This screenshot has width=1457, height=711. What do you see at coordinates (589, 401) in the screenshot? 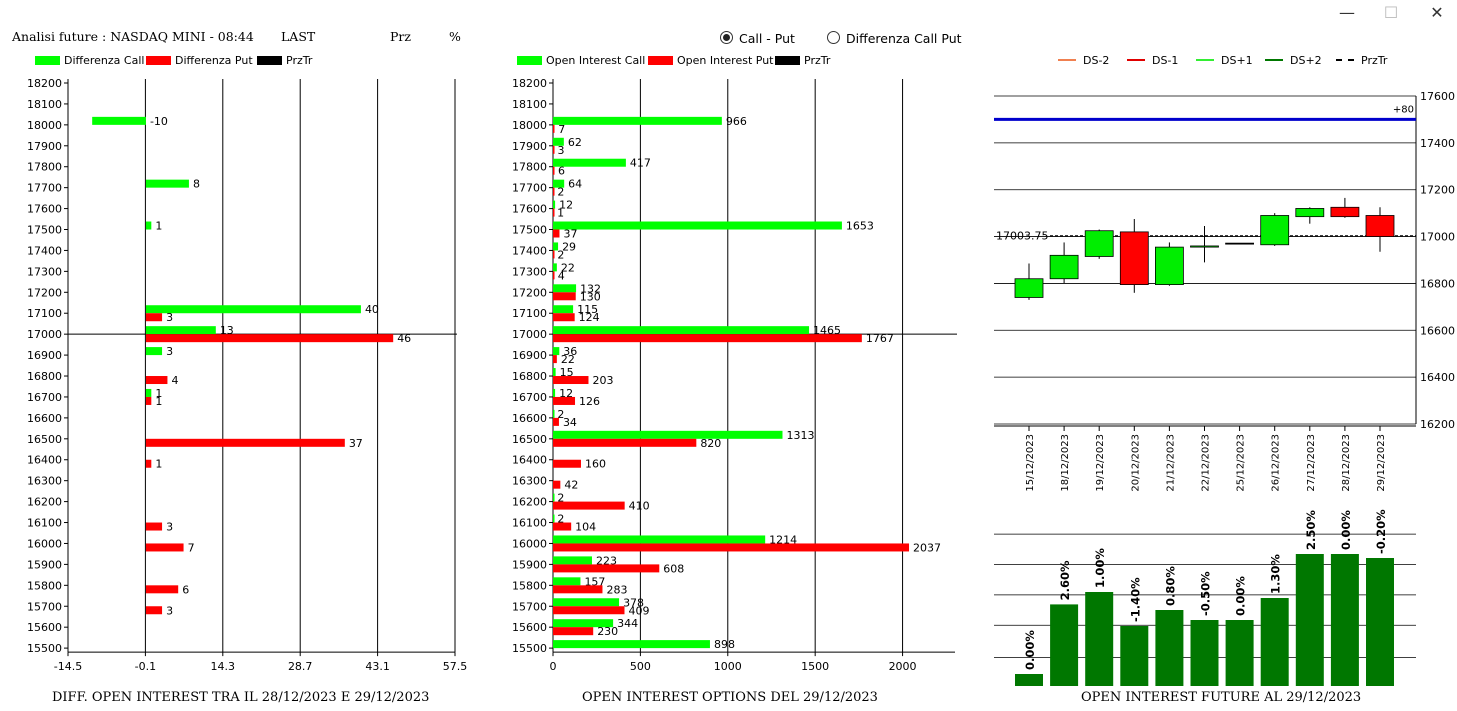
I see `oi-bar-label: 126` at bounding box center [589, 401].